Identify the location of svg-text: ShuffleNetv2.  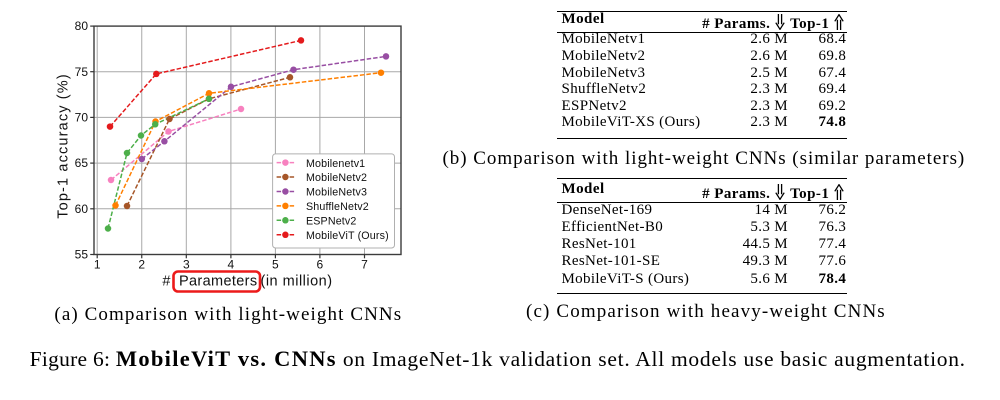
(337, 207).